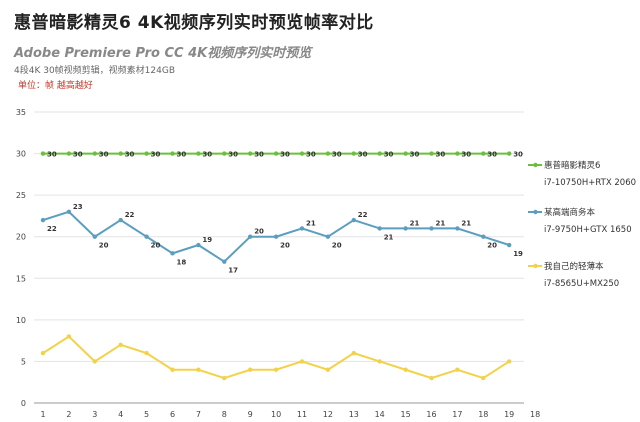  What do you see at coordinates (94, 71) in the screenshot?
I see `chart-description: 4段4K 30帧视频剪辑，视频素材124GB` at bounding box center [94, 71].